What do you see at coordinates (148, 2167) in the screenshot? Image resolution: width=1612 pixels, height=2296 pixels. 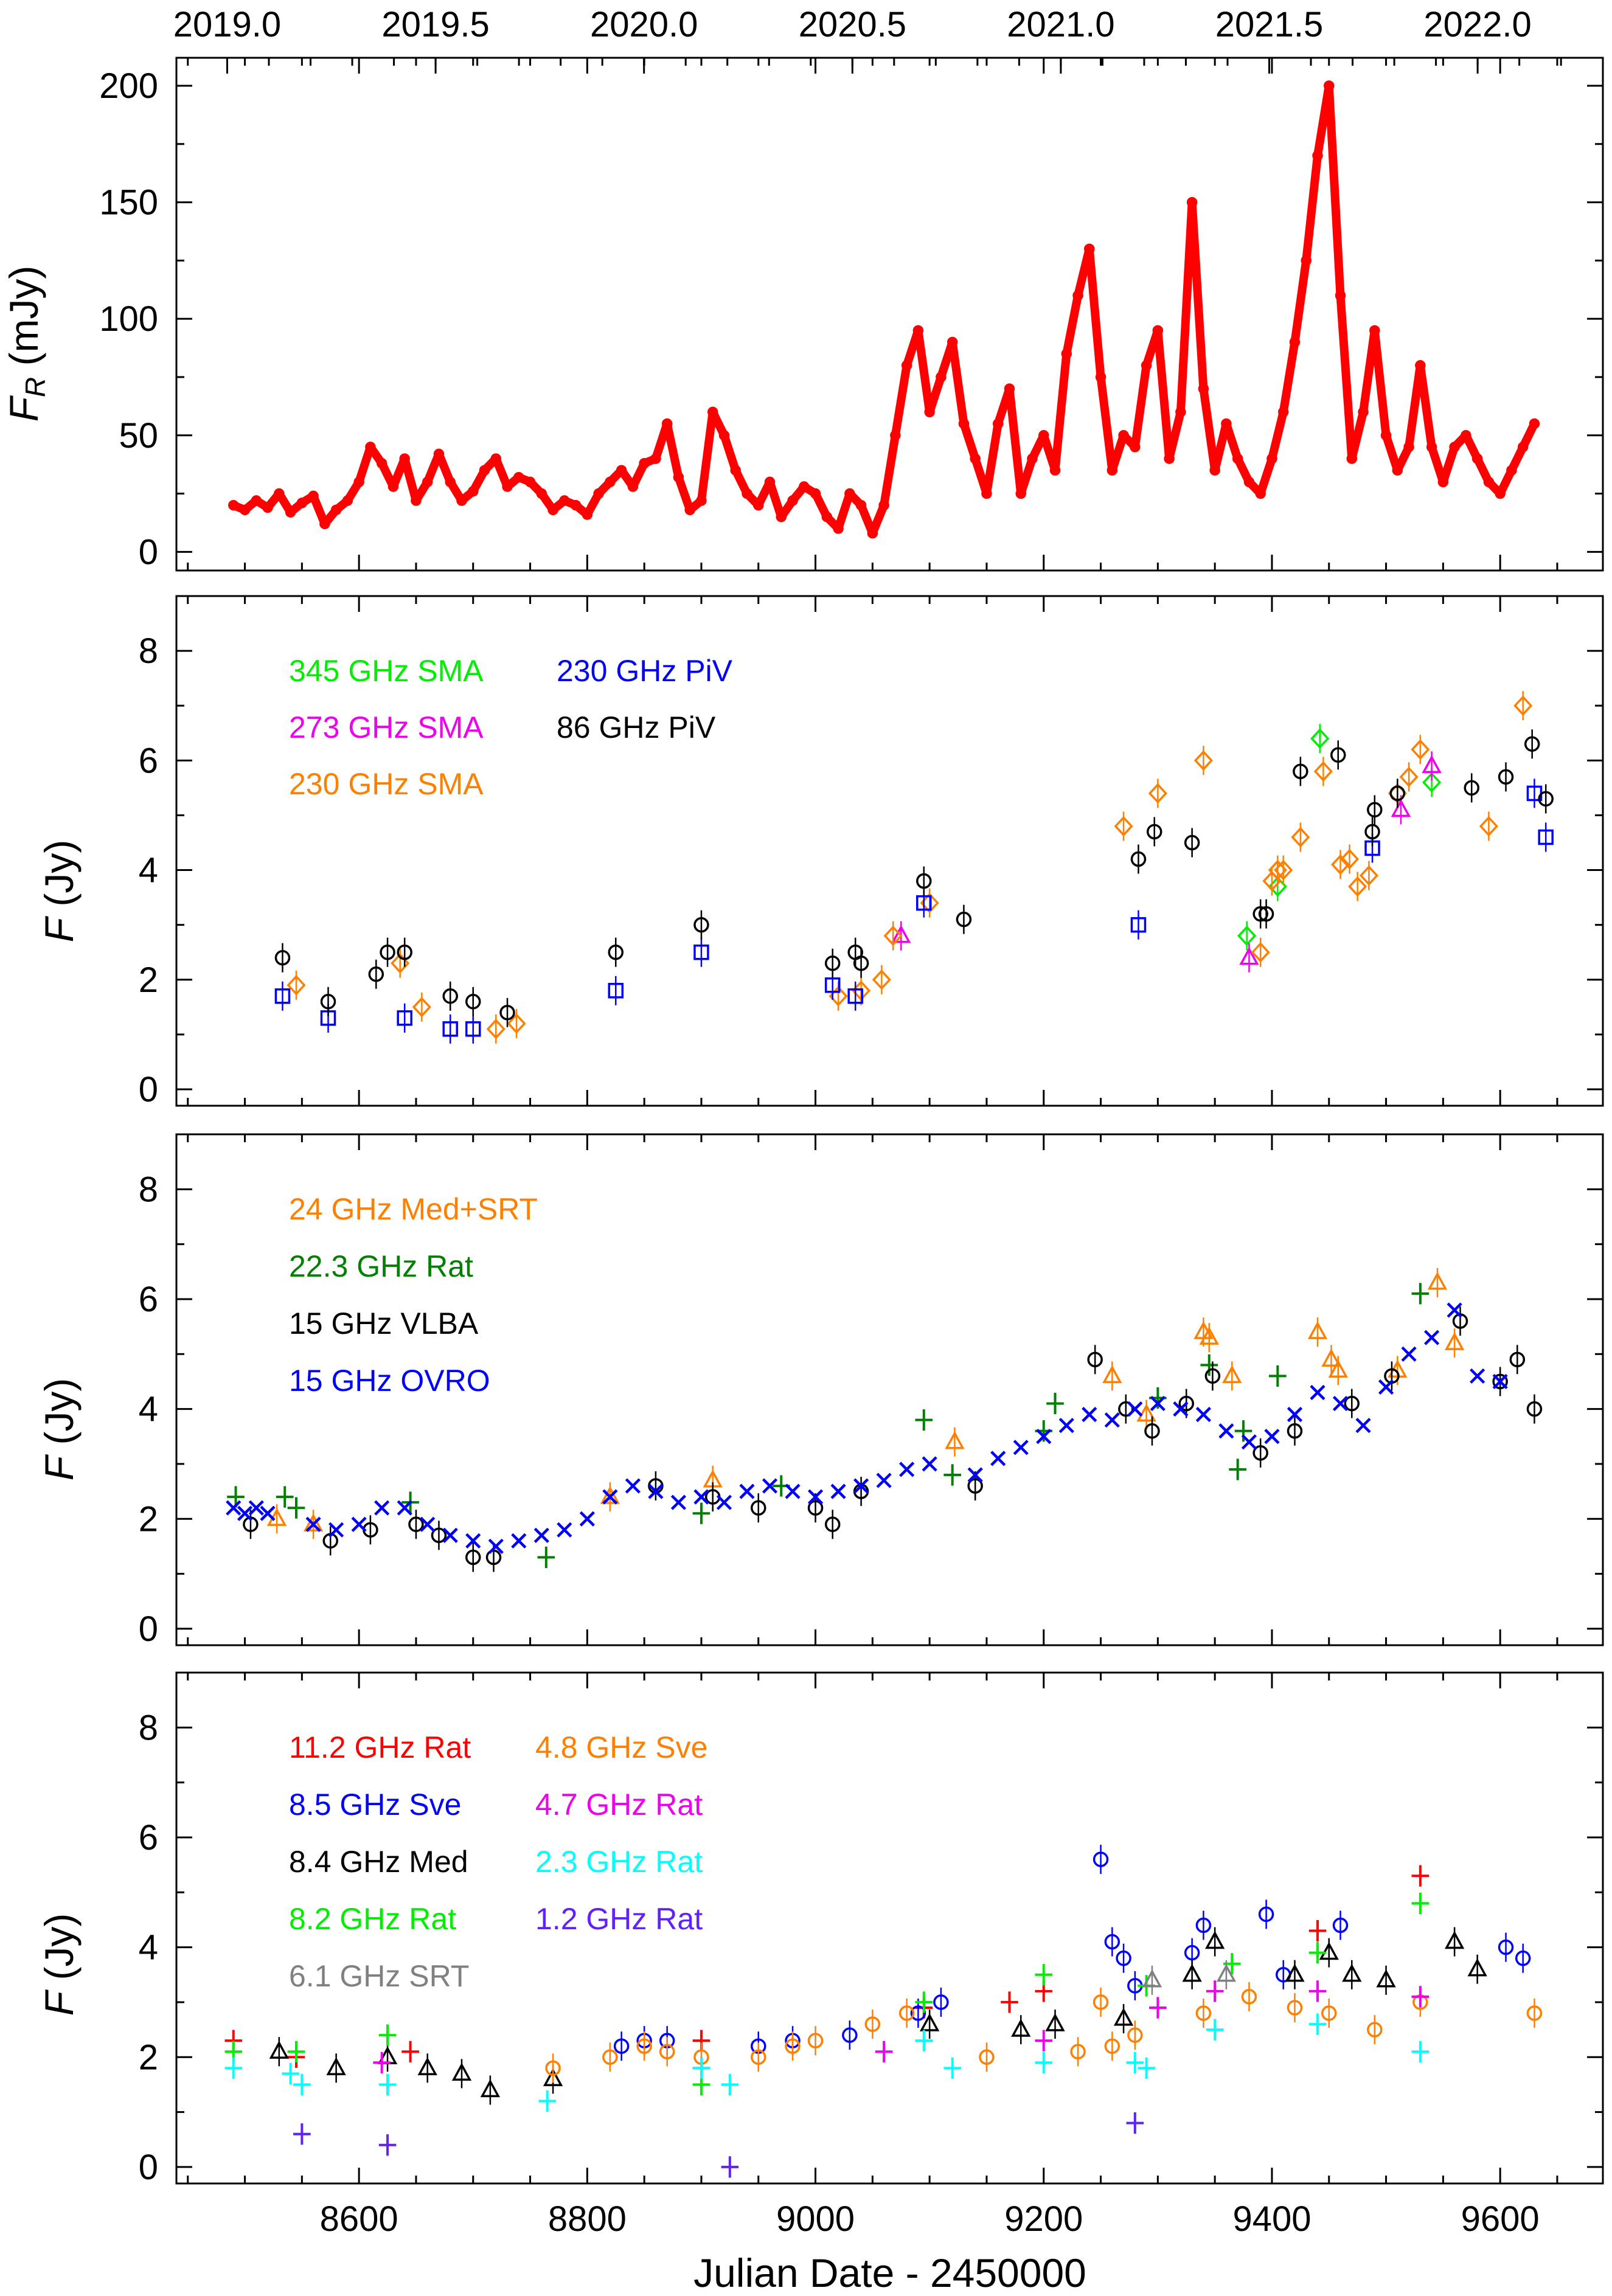 I see `y-tick-label: 0` at bounding box center [148, 2167].